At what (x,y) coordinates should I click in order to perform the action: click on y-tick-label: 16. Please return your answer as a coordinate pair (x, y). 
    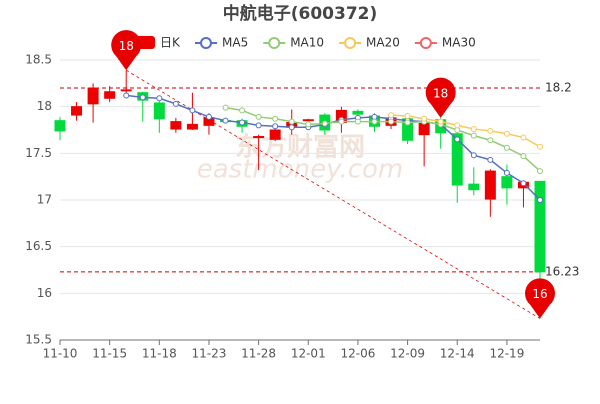
    Looking at the image, I should click on (44, 293).